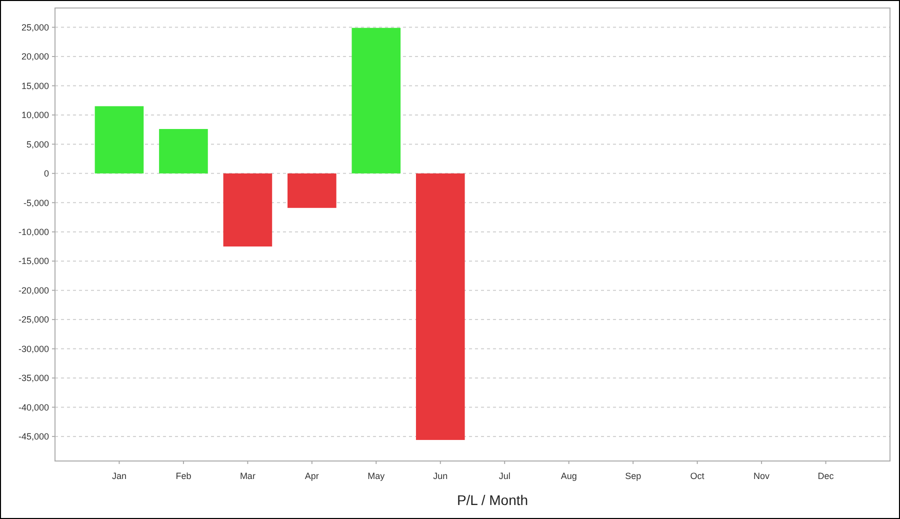 Image resolution: width=900 pixels, height=519 pixels. Describe the element at coordinates (33, 261) in the screenshot. I see `y-tick-label: -15,000` at that location.